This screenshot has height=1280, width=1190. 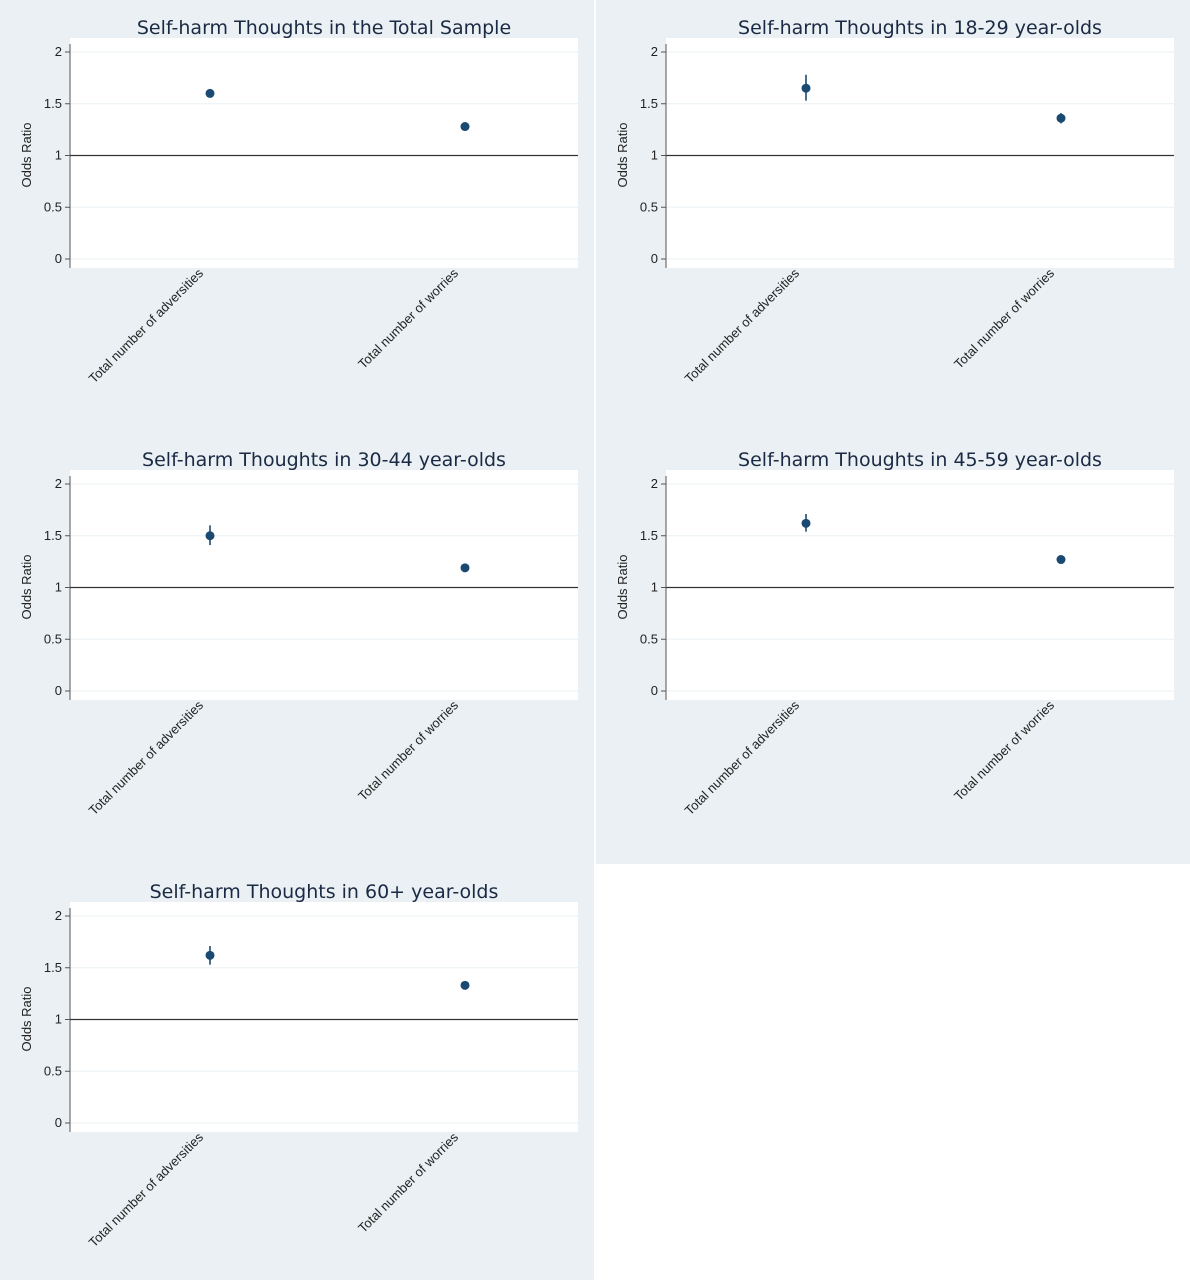 I want to click on chart-title: Self-harm Thoughts in 60+ year-olds, so click(x=324, y=892).